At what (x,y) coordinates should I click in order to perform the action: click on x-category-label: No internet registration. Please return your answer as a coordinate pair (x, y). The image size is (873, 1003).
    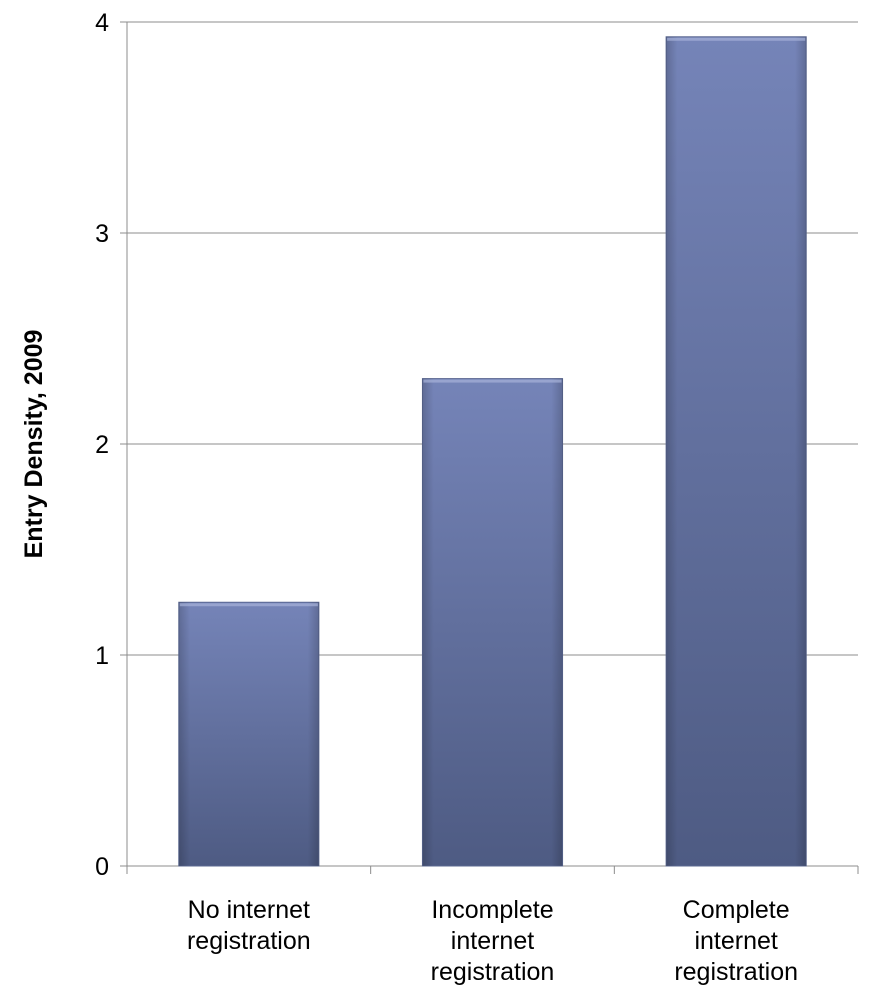
    Looking at the image, I should click on (249, 925).